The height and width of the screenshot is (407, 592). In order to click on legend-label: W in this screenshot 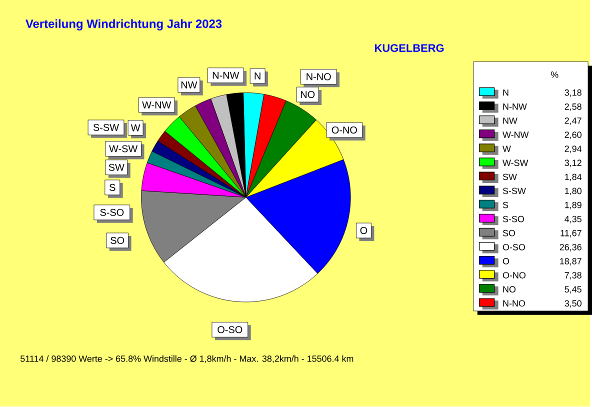, I will do `click(506, 149)`.